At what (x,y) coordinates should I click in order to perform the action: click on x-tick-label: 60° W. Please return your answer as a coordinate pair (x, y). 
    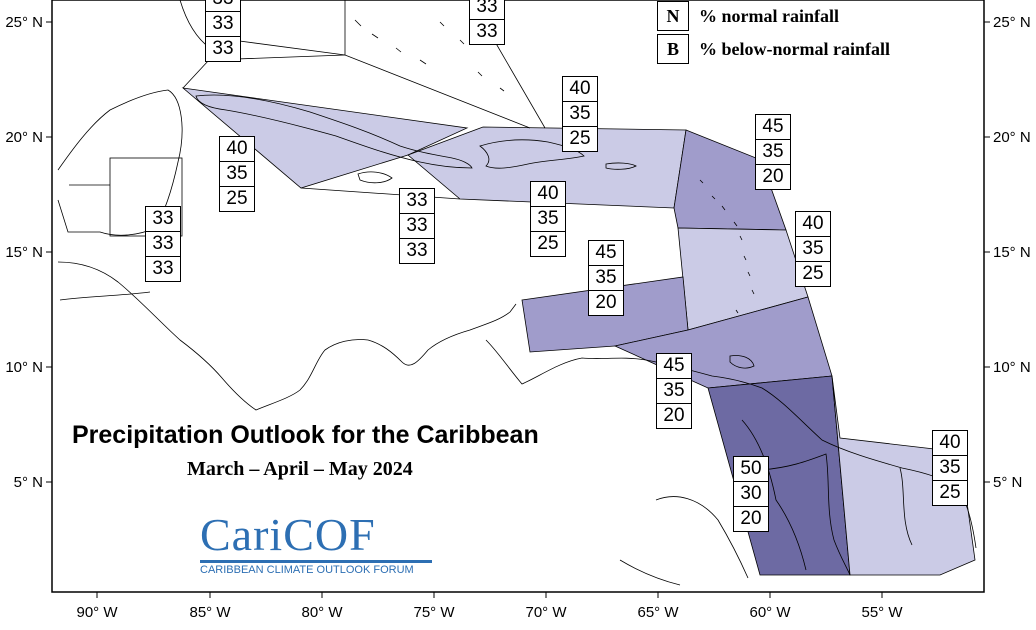
    Looking at the image, I should click on (770, 612).